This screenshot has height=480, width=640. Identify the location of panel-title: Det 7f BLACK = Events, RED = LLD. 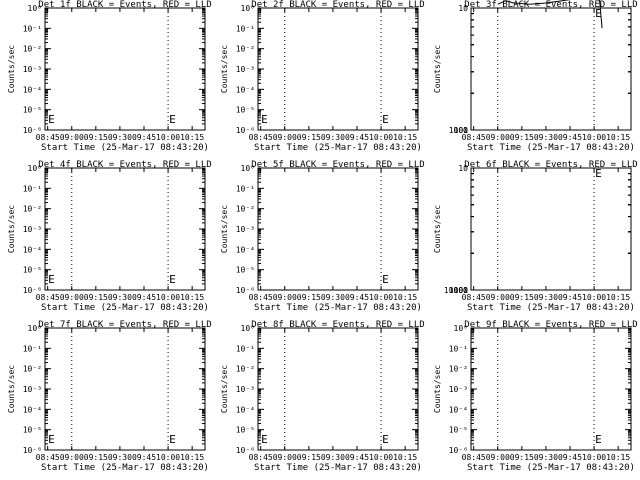
(124, 325).